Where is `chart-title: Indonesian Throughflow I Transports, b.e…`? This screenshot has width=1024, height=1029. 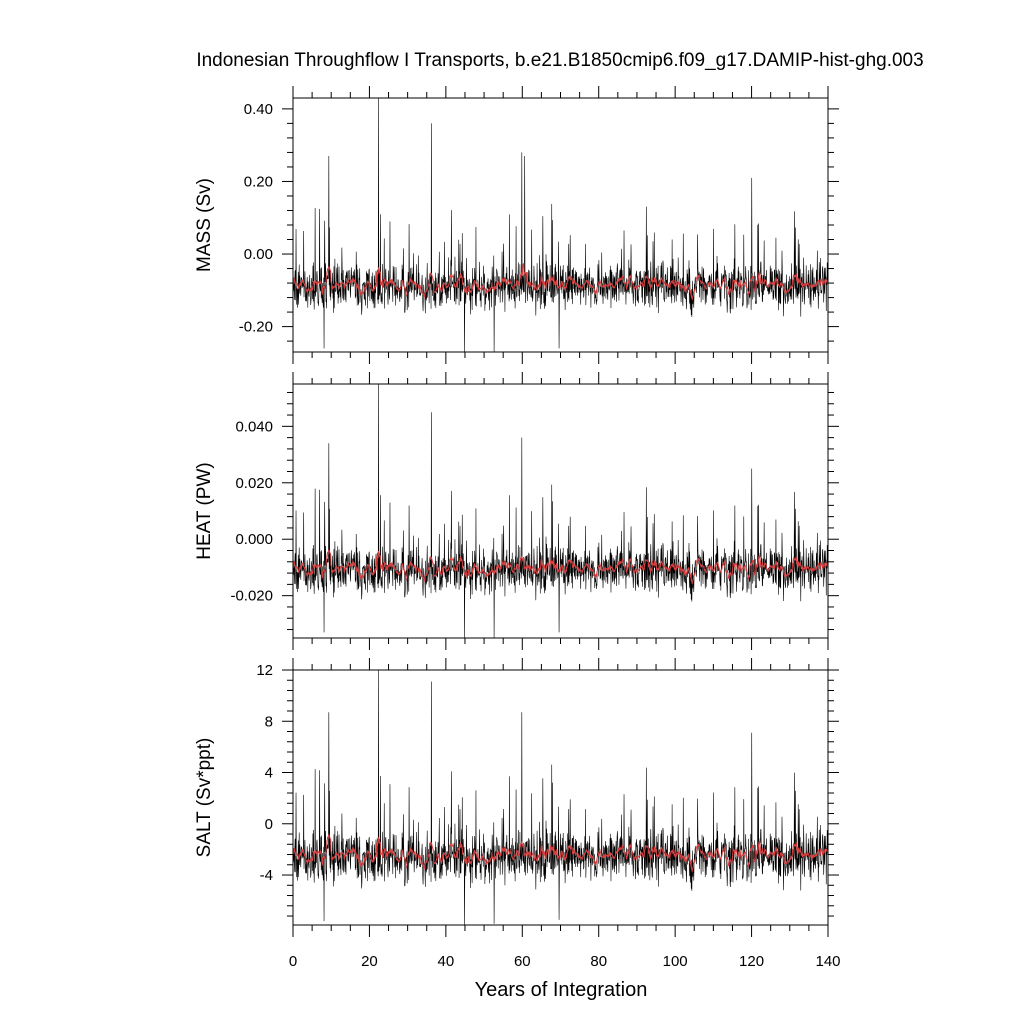 chart-title: Indonesian Throughflow I Transports, b.e… is located at coordinates (559, 60).